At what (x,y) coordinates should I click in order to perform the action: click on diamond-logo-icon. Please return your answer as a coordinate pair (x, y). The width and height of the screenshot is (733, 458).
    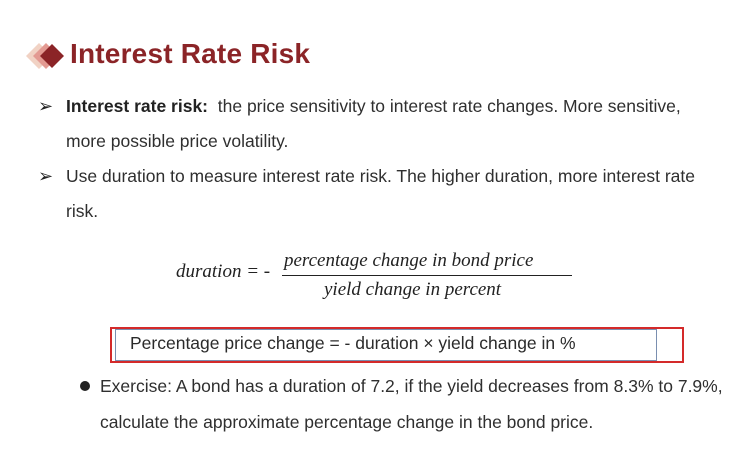
    Looking at the image, I should click on (45, 56).